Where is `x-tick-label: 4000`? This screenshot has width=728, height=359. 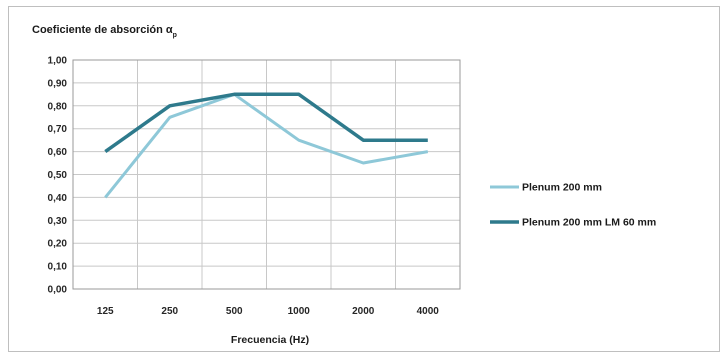 x-tick-label: 4000 is located at coordinates (428, 311).